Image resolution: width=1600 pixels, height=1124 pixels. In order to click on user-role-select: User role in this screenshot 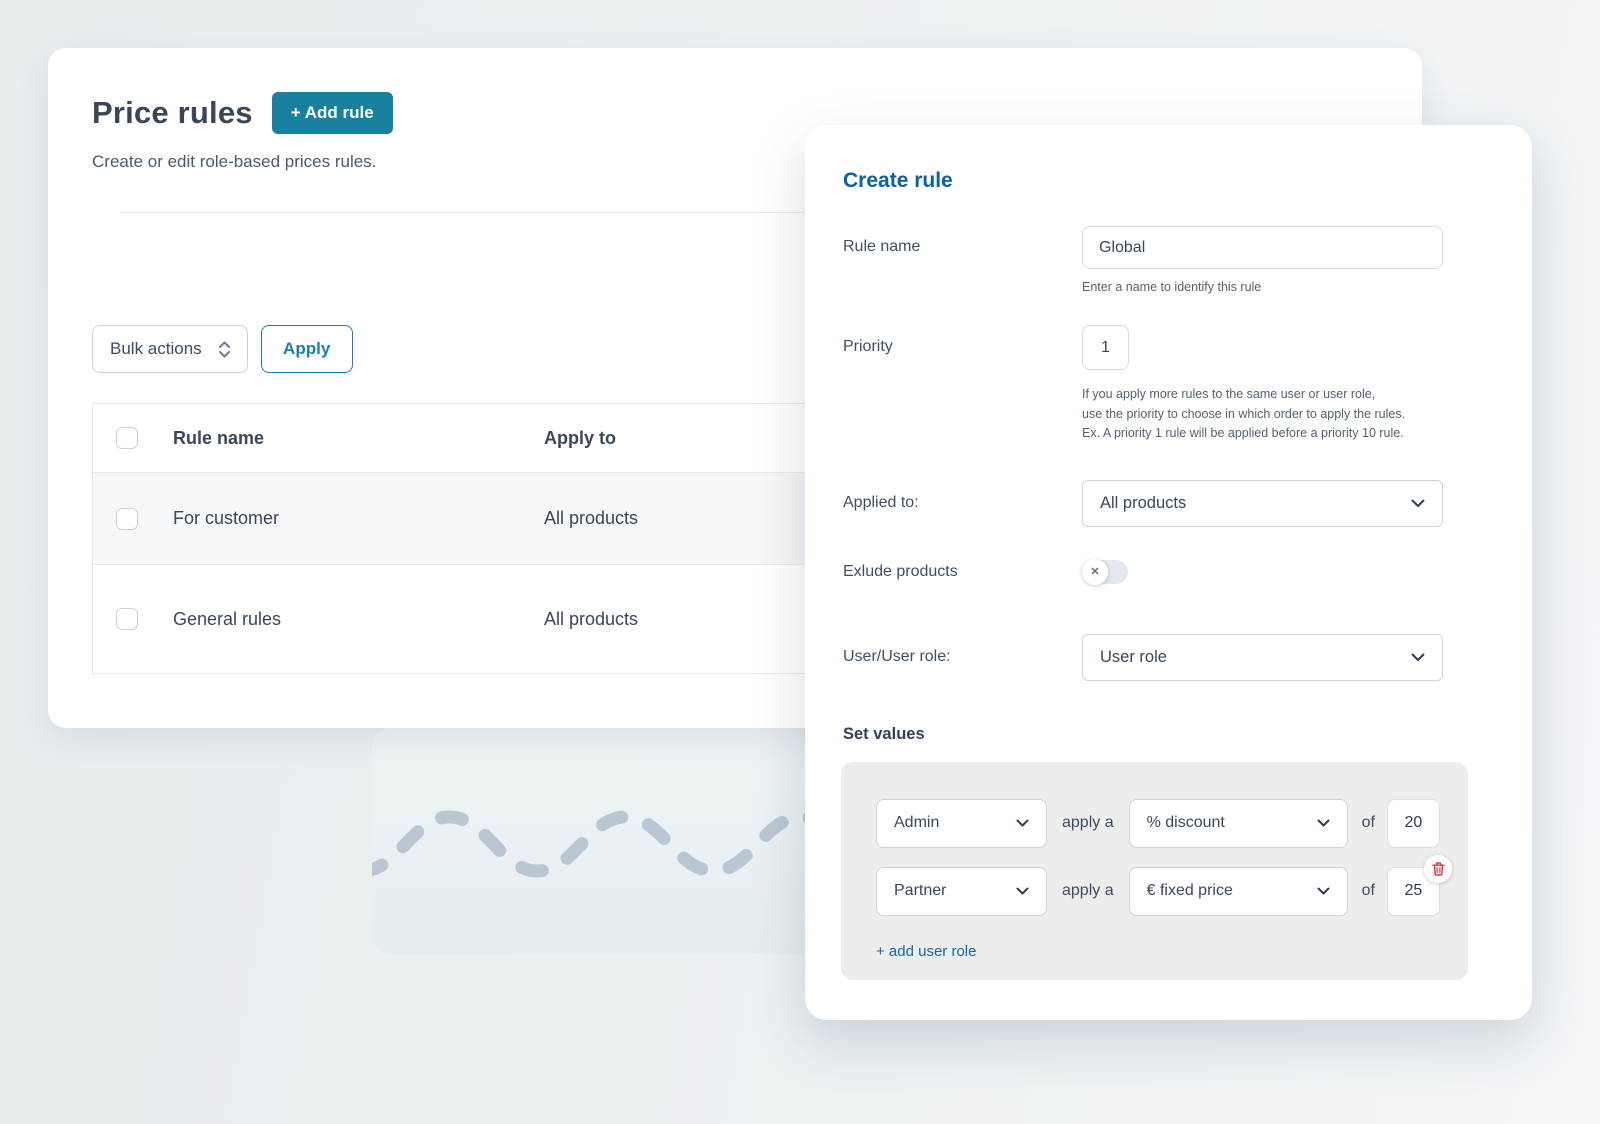, I will do `click(1262, 657)`.